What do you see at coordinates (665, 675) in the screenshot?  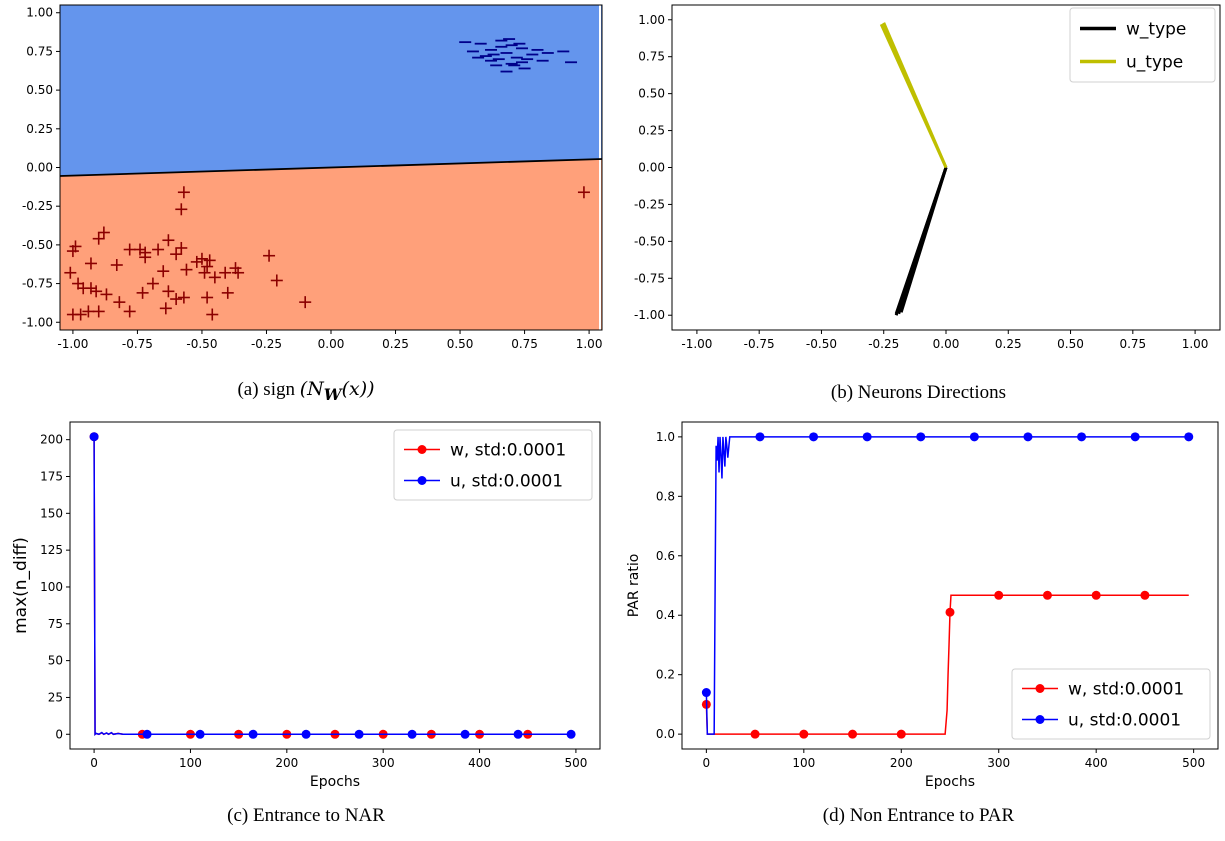 I see `y-tick-label: 0.2` at bounding box center [665, 675].